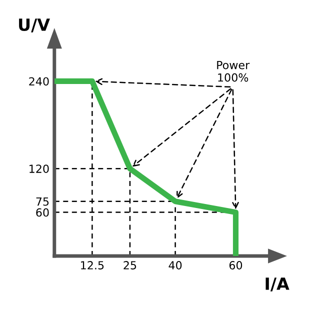 Image resolution: width=320 pixels, height=320 pixels. Describe the element at coordinates (34, 25) in the screenshot. I see `y-axis-title: U/V` at that location.